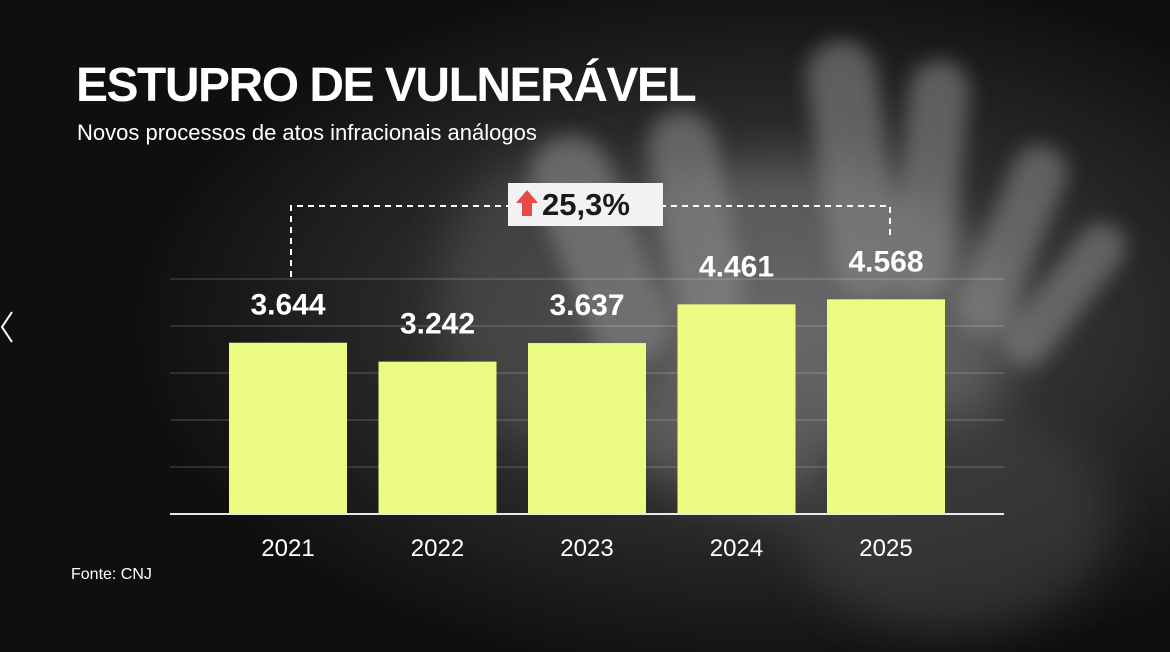 The height and width of the screenshot is (652, 1170). Describe the element at coordinates (111, 574) in the screenshot. I see `source-note: Fonte: CNJ` at that location.